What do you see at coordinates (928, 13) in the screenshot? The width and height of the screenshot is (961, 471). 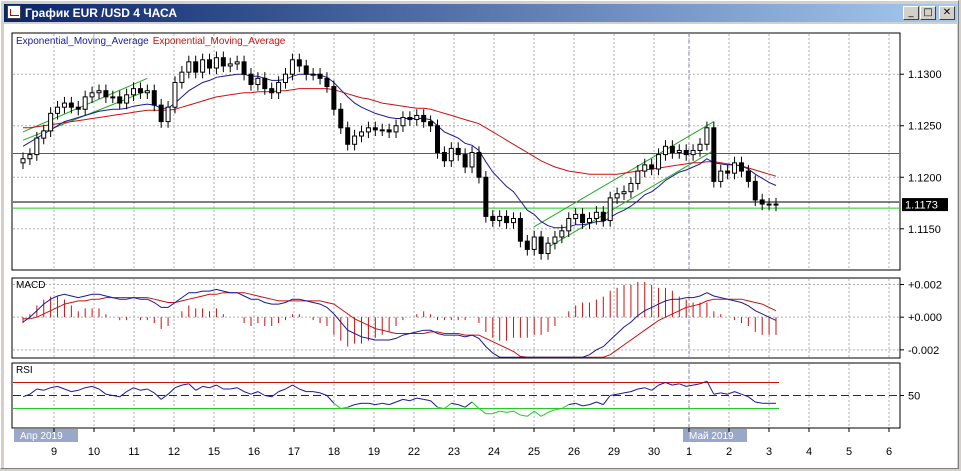 I see `maximize-button: □` at bounding box center [928, 13].